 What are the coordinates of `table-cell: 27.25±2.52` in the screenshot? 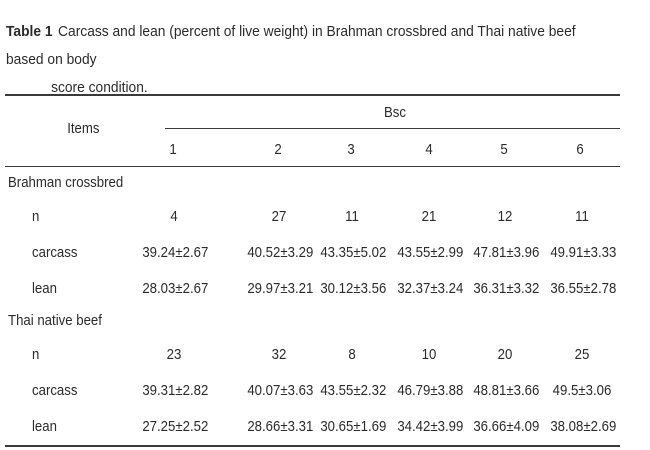 It's located at (175, 426).